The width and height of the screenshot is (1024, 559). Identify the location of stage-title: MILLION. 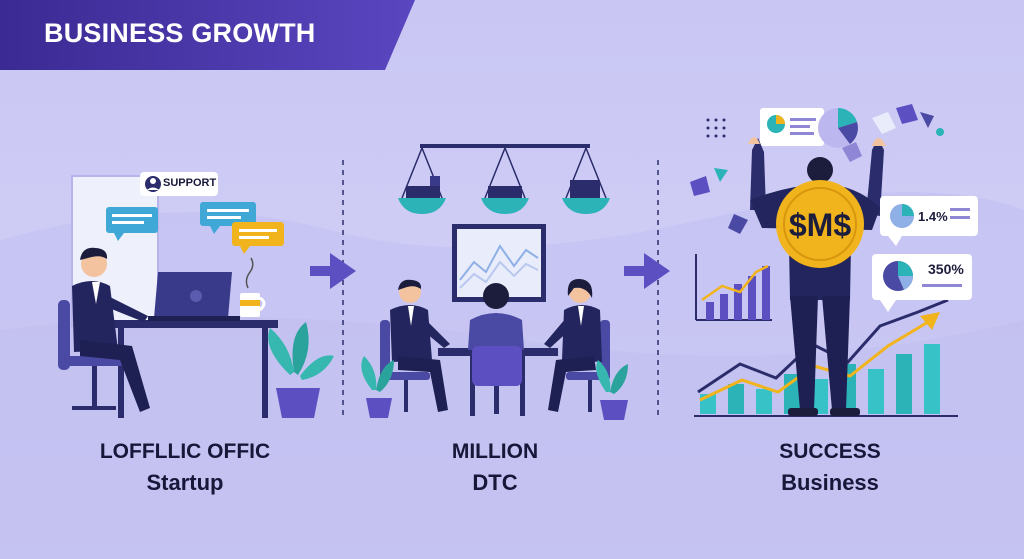
(495, 451).